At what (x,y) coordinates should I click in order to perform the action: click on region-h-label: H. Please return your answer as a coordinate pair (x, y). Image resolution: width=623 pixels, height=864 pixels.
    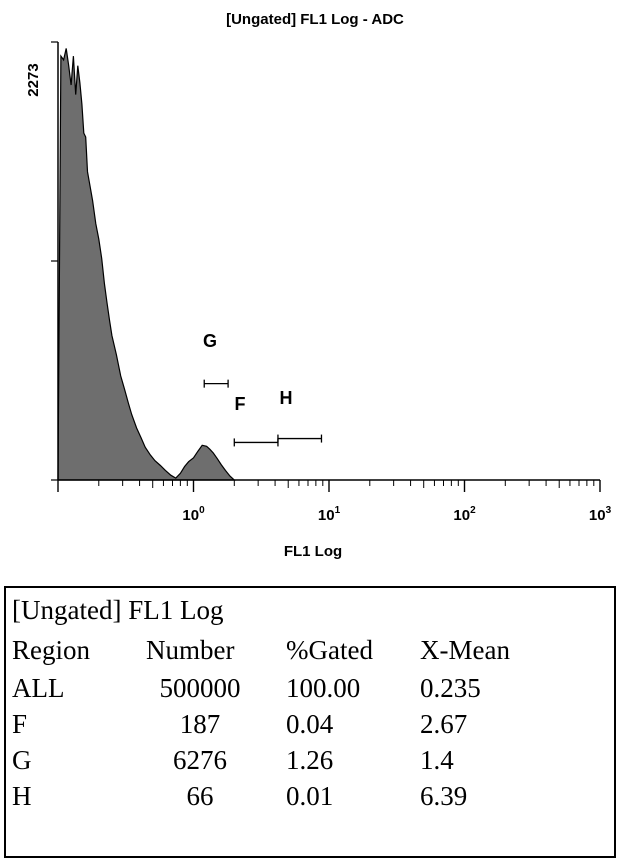
    Looking at the image, I should click on (286, 398).